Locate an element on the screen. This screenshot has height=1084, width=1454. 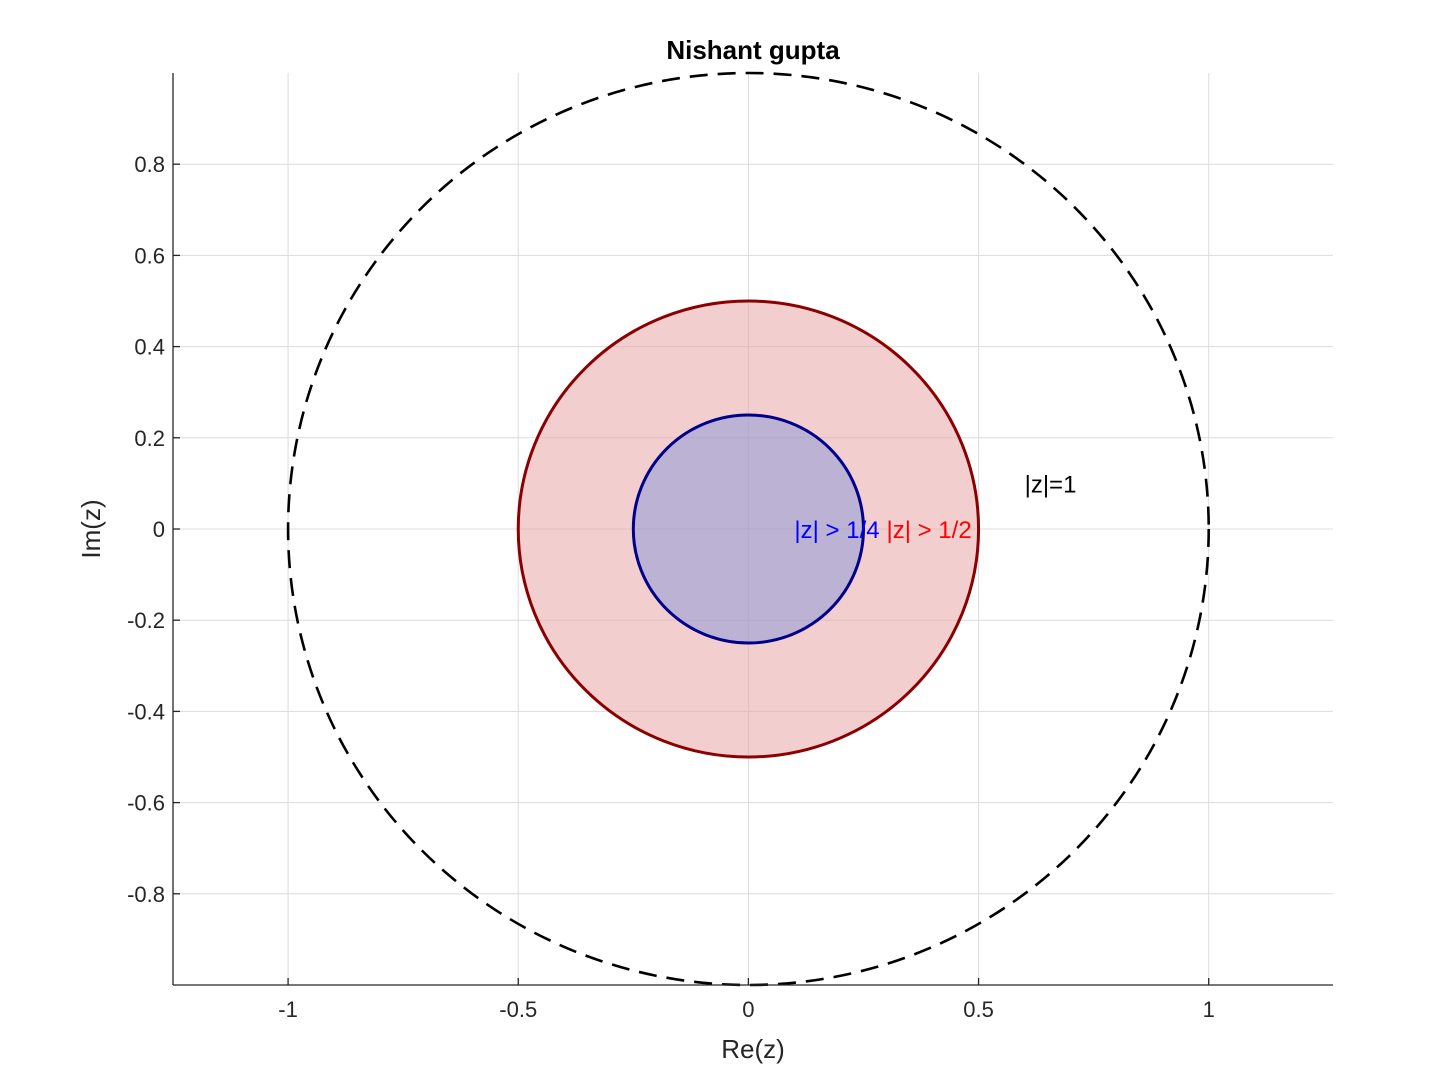
y-tick-label: -0.2 is located at coordinates (146, 620).